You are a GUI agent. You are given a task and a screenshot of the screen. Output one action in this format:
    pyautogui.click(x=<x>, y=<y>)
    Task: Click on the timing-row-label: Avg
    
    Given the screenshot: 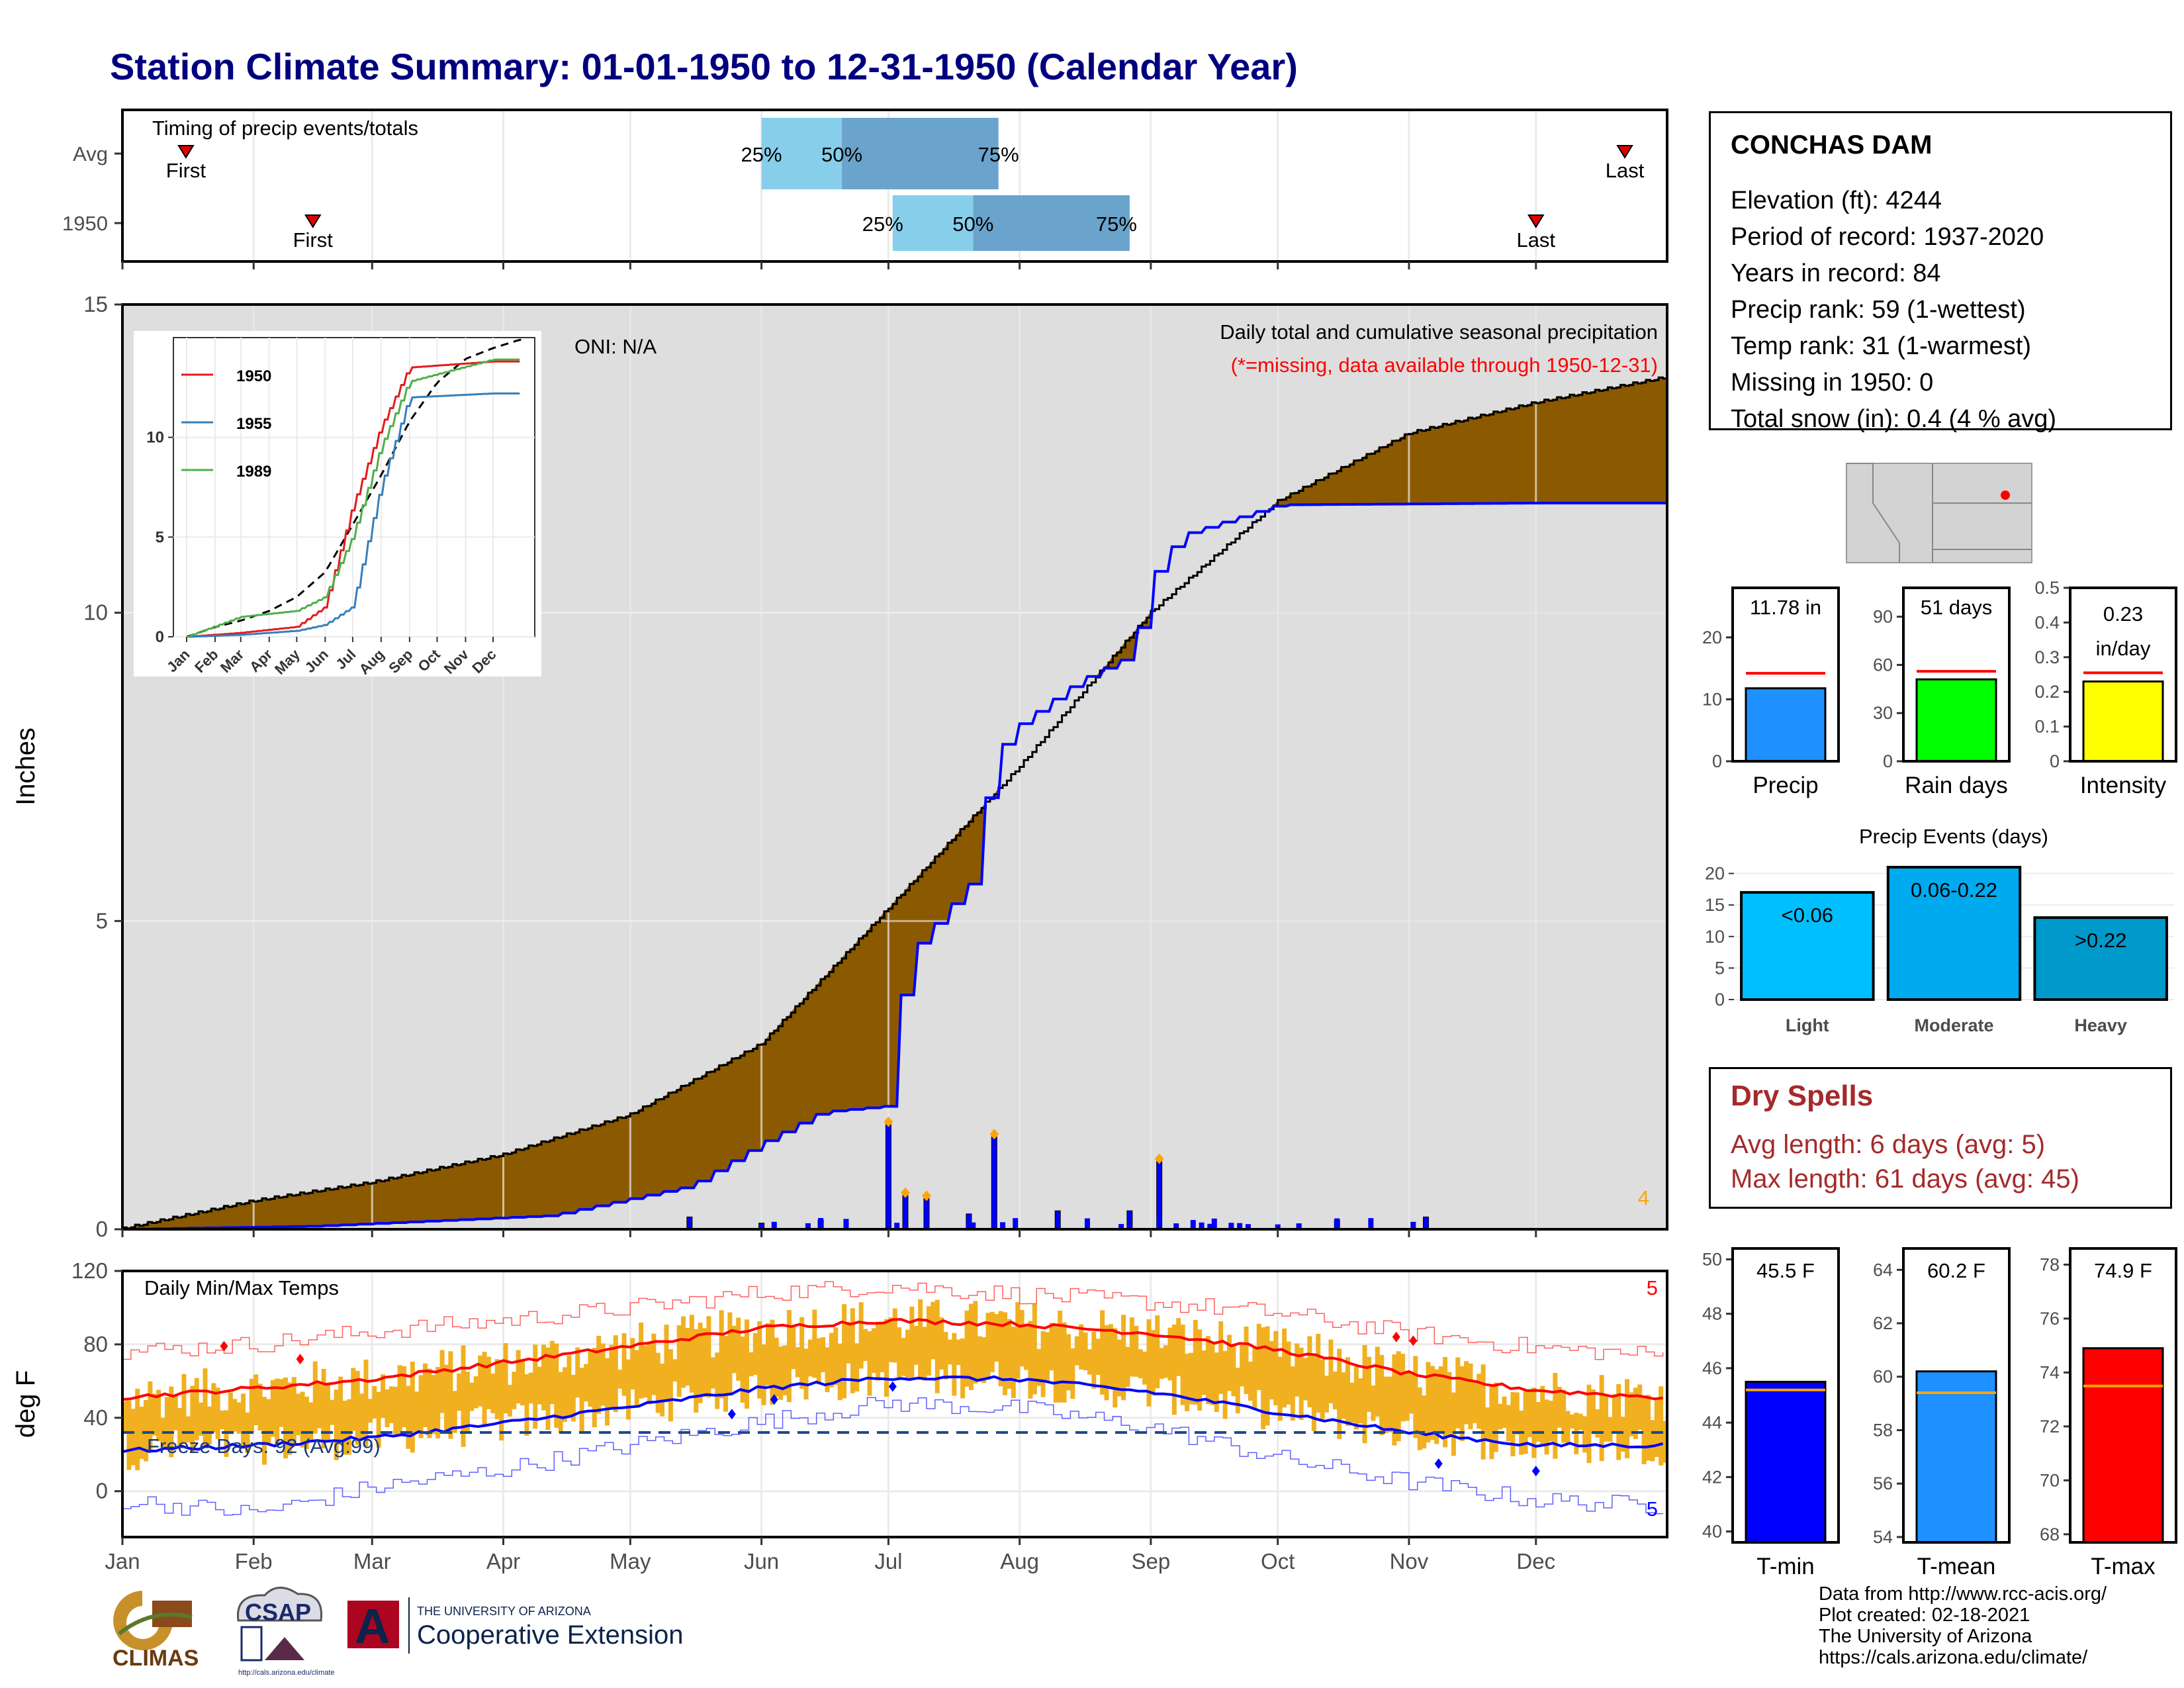 What is the action you would take?
    pyautogui.click(x=90, y=153)
    